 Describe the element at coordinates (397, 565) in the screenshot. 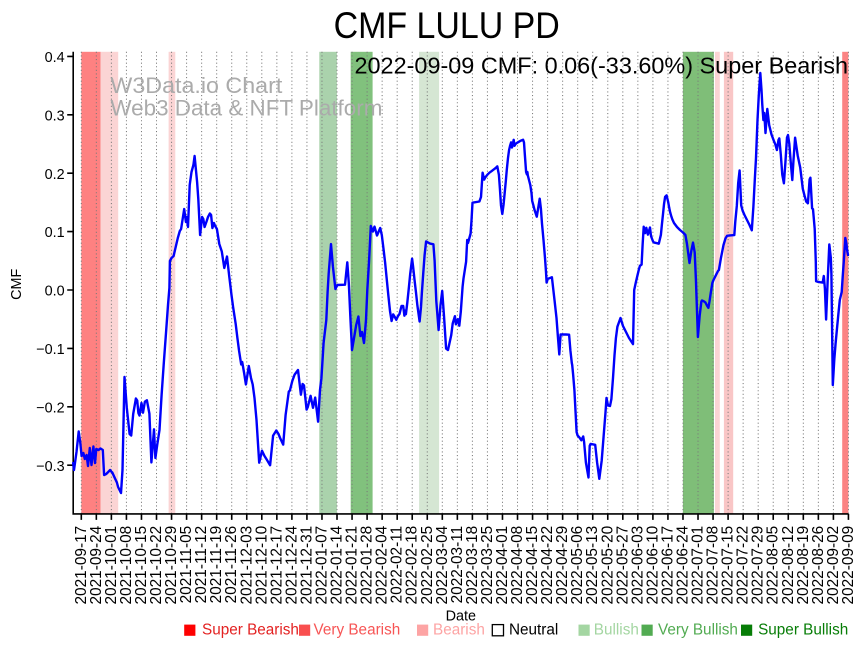

I see `svg-text: 2022-02-11` at that location.